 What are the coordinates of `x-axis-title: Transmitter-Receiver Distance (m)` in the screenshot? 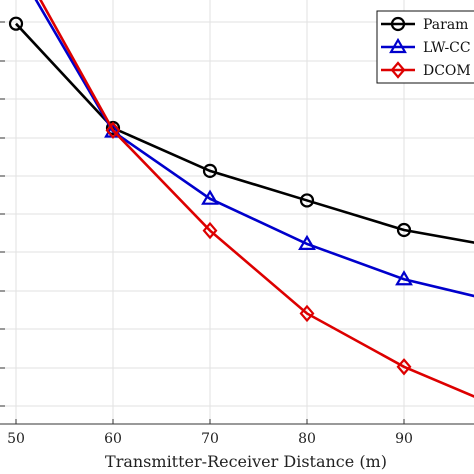 It's located at (246, 461).